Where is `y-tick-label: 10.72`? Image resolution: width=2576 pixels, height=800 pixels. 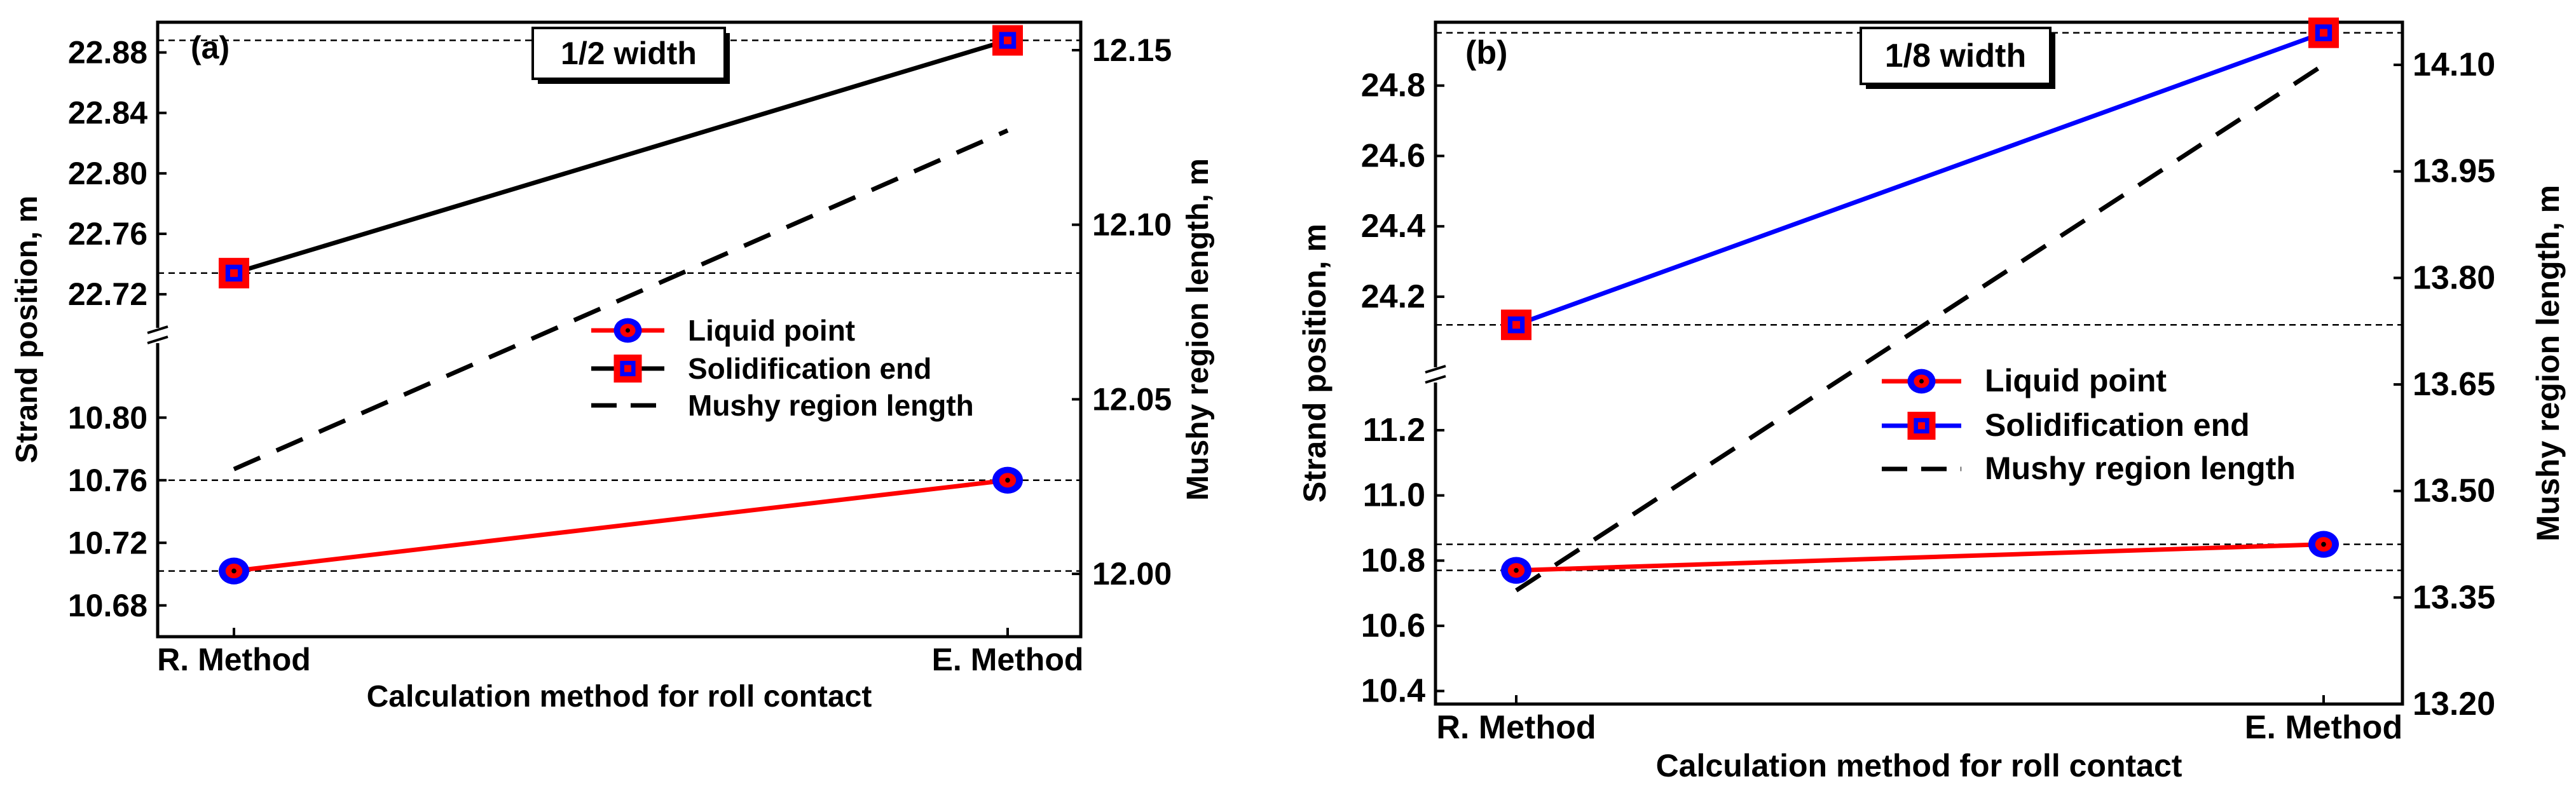 y-tick-label: 10.72 is located at coordinates (107, 542).